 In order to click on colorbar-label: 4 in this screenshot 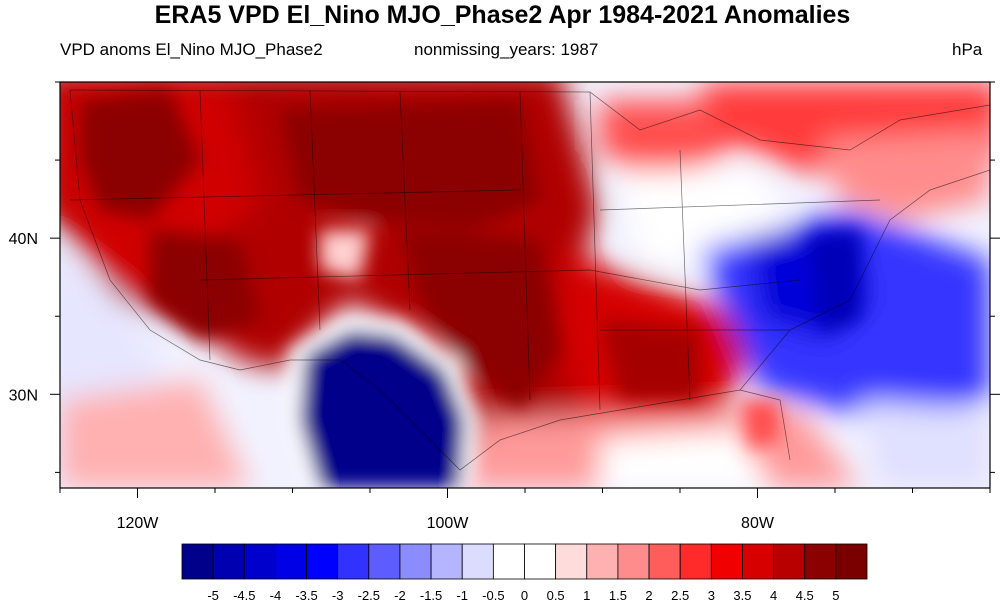, I will do `click(773, 595)`.